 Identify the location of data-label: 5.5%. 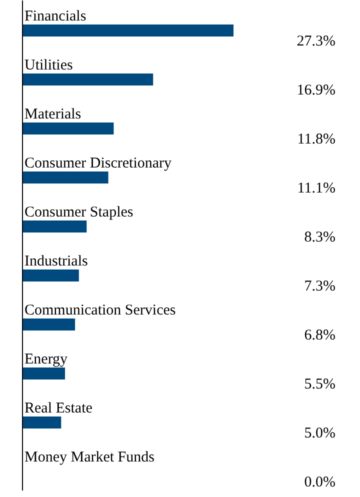
(320, 384).